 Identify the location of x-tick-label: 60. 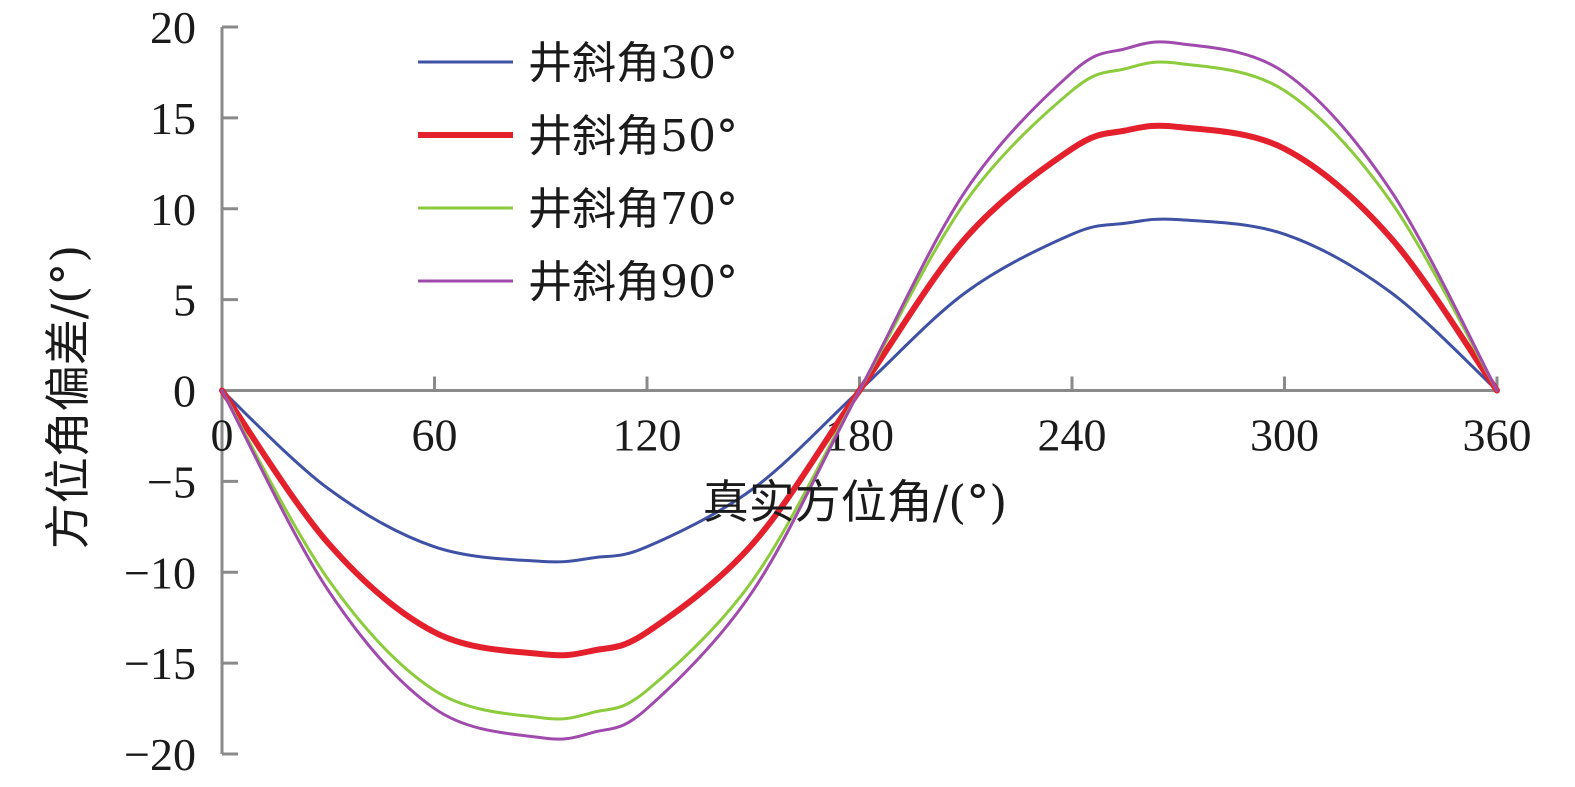
(435, 435).